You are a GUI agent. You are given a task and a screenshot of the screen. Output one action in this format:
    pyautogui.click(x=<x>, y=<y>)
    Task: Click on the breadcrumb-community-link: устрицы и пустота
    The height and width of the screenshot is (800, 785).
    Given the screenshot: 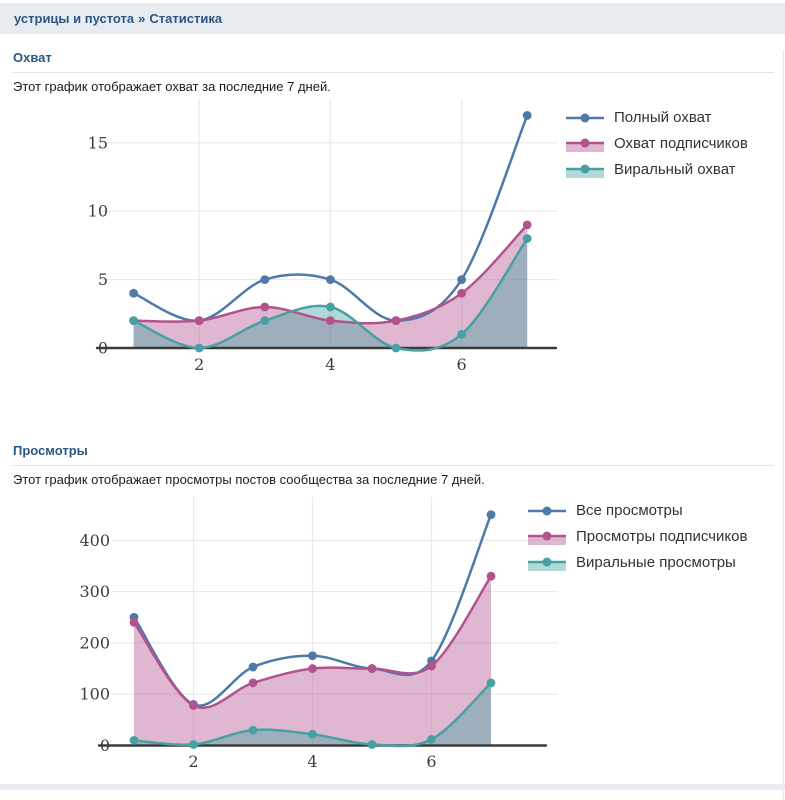 What is the action you would take?
    pyautogui.click(x=74, y=18)
    